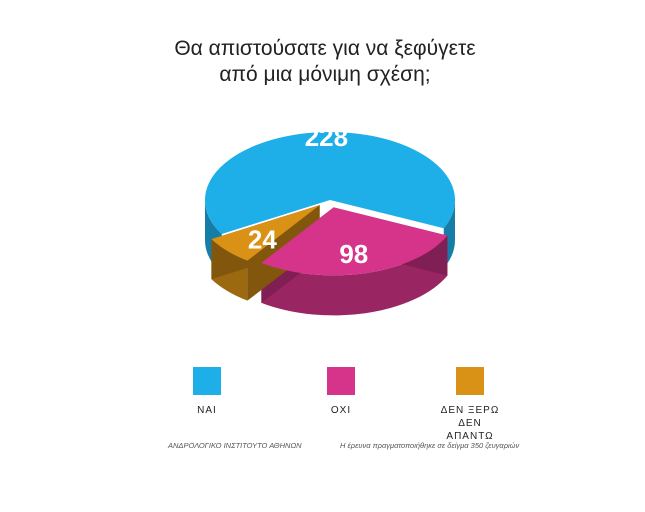 This screenshot has width=645, height=512. What do you see at coordinates (262, 239) in the screenshot?
I see `data-label: 24` at bounding box center [262, 239].